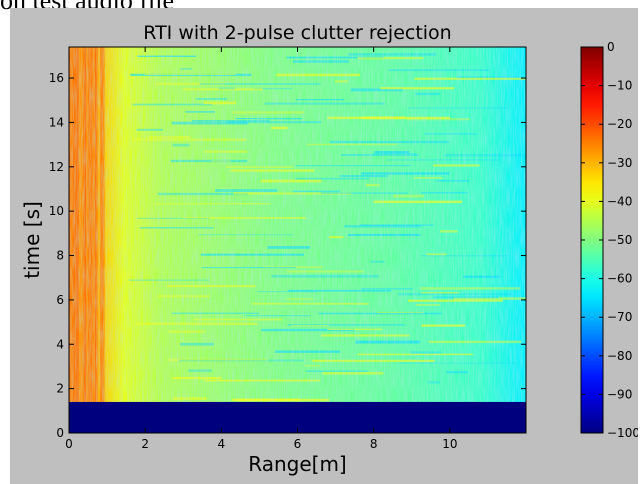  Describe the element at coordinates (60, 300) in the screenshot. I see `y-tick-label: 6` at that location.